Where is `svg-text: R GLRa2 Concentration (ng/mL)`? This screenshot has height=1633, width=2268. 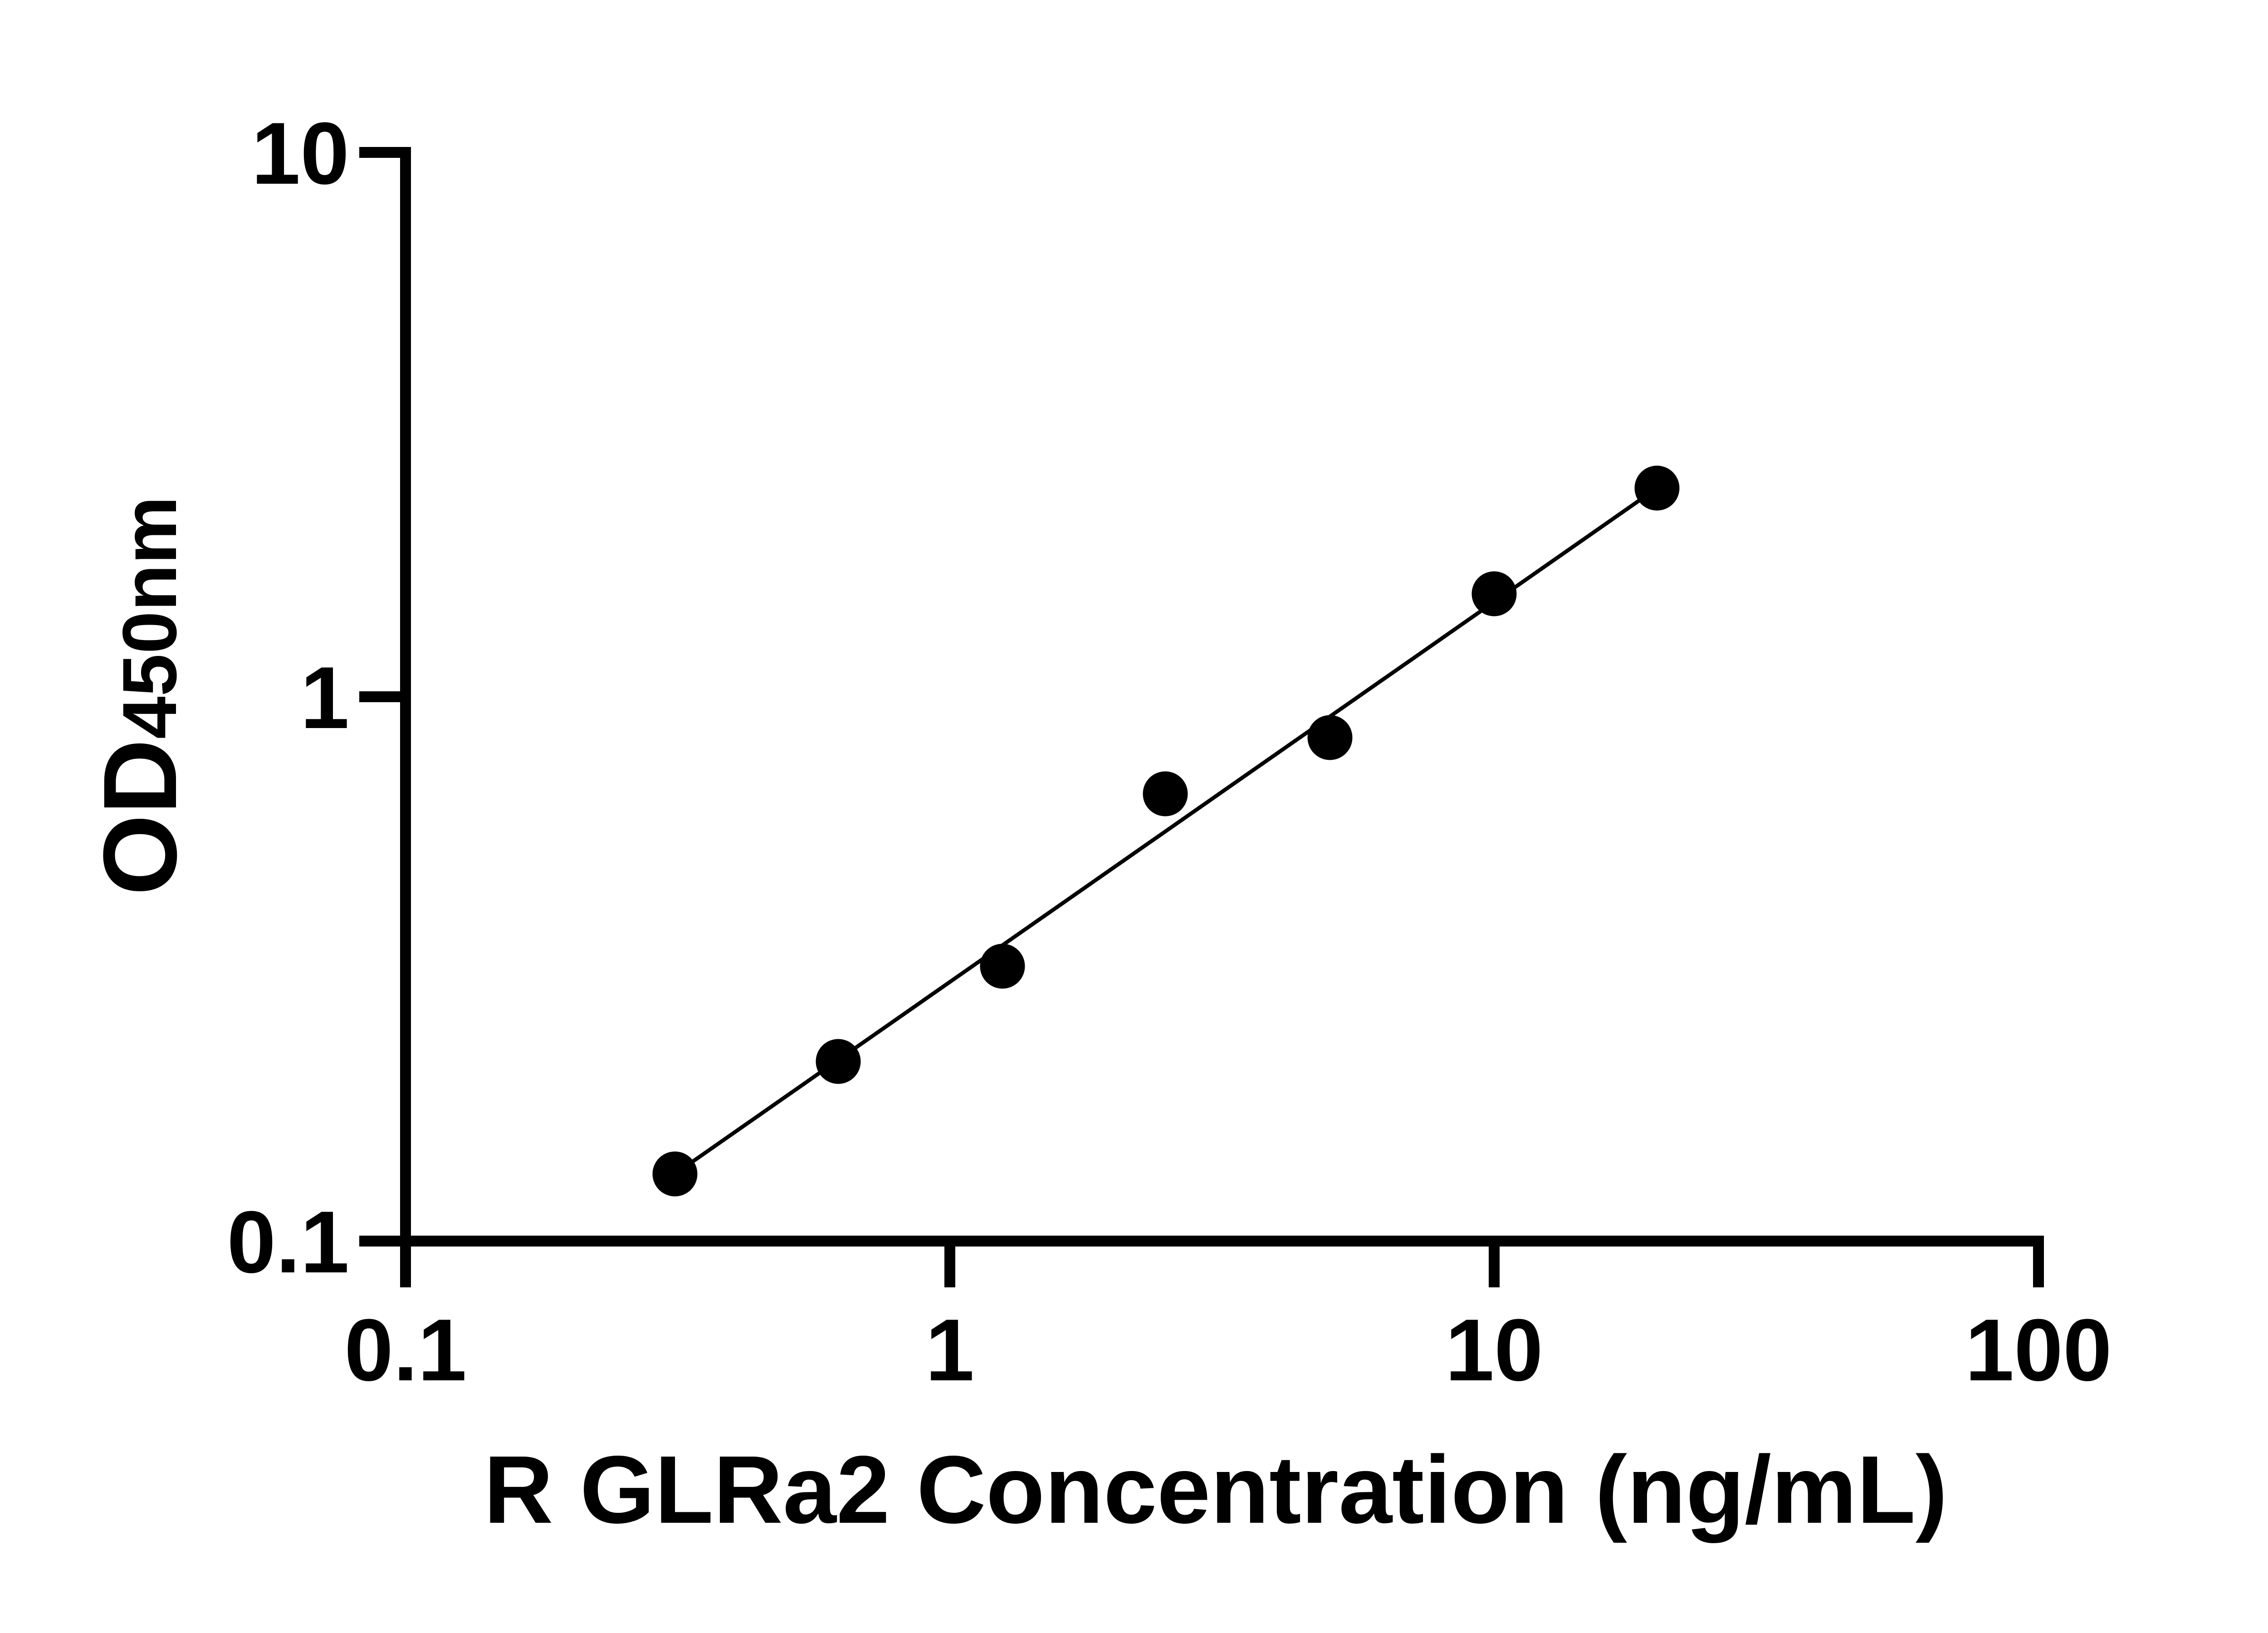
svg-text: R GLRa2 Concentration (ng/mL) is located at coordinates (1215, 1489).